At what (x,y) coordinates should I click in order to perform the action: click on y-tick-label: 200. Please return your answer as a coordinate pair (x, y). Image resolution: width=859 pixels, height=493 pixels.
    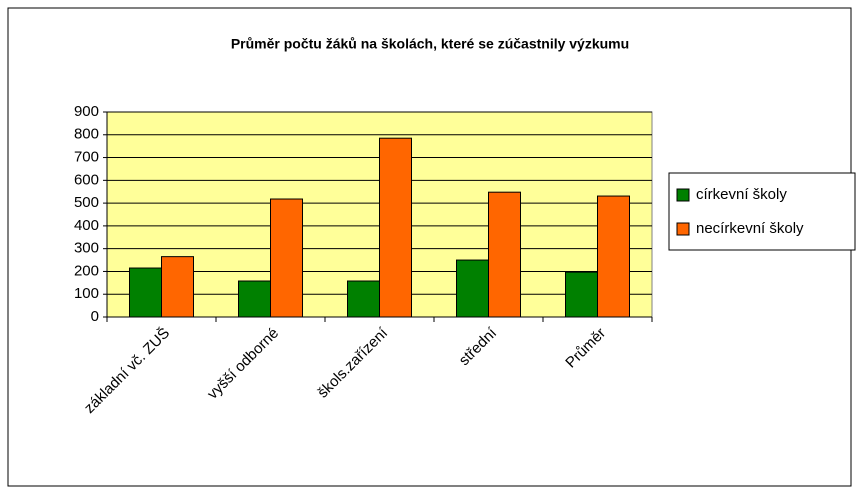
    Looking at the image, I should click on (86, 270).